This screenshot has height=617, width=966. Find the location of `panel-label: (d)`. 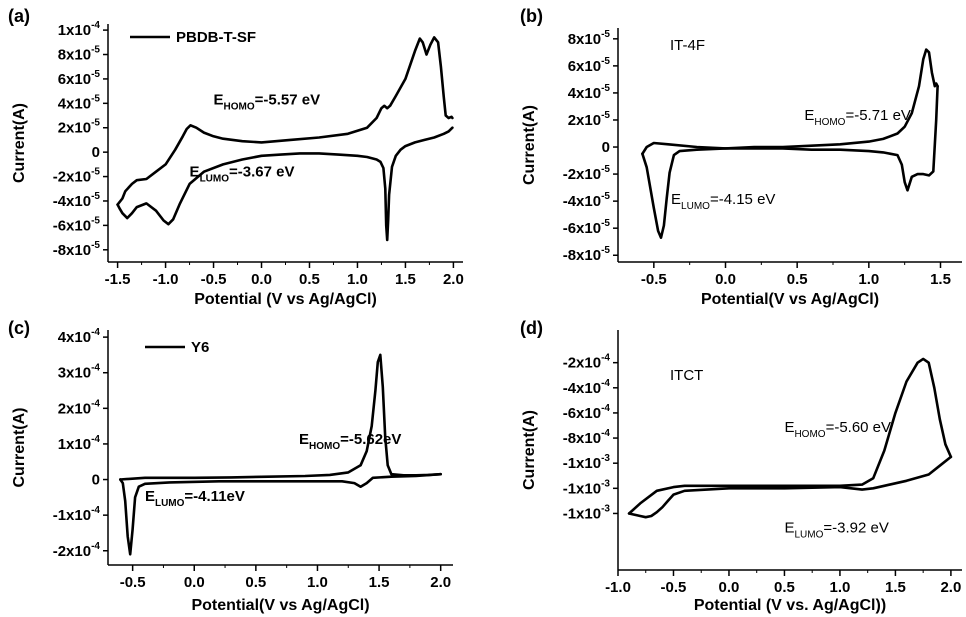

panel-label: (d) is located at coordinates (531, 328).